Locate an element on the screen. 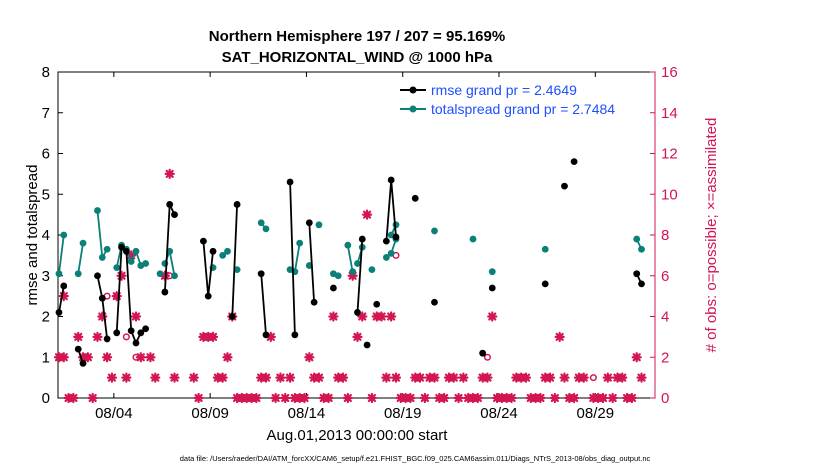 Image resolution: width=830 pixels, height=470 pixels. y-tick-label-right: 2 is located at coordinates (665, 357).